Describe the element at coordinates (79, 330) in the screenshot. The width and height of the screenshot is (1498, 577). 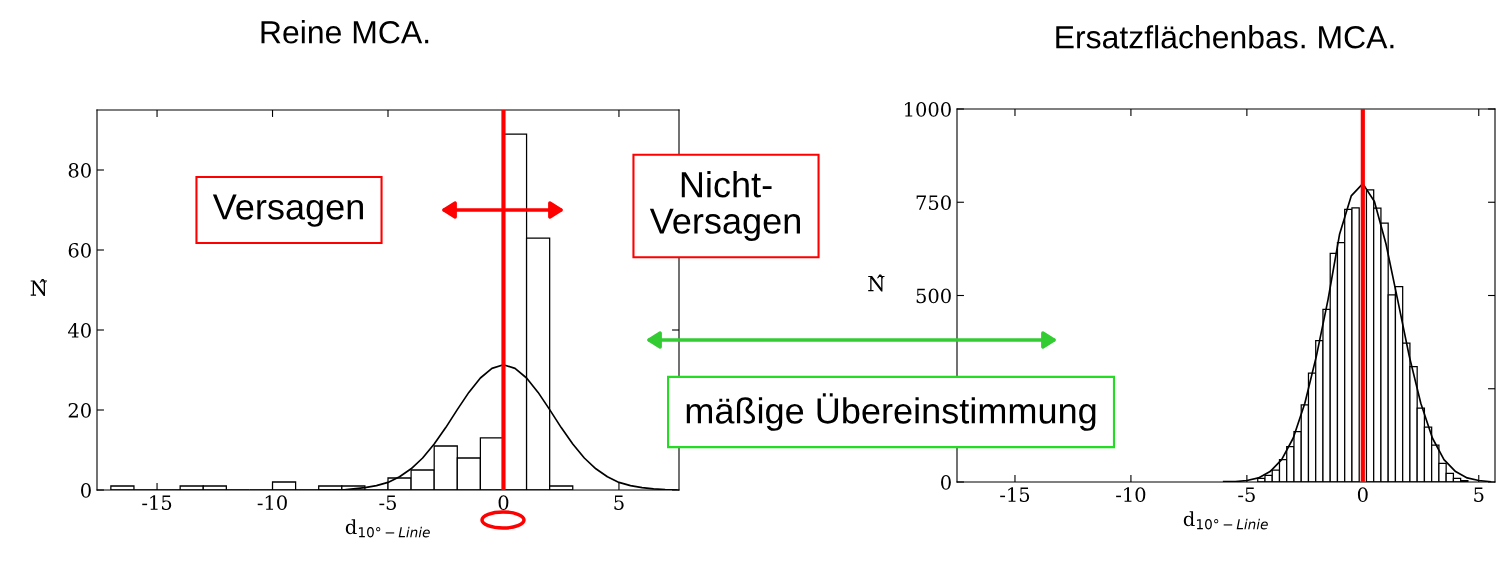
I see `y-tick-label: 40` at that location.